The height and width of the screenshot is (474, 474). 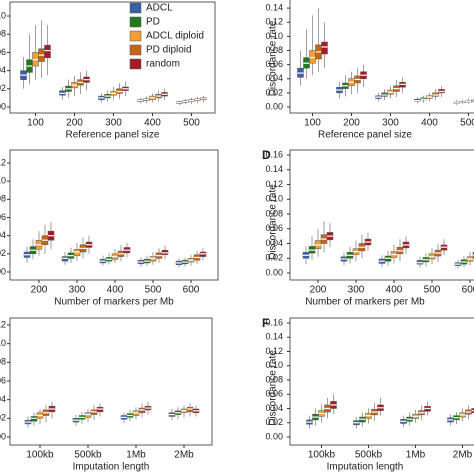 I want to click on legend-label: ADCL diploid, so click(x=175, y=36).